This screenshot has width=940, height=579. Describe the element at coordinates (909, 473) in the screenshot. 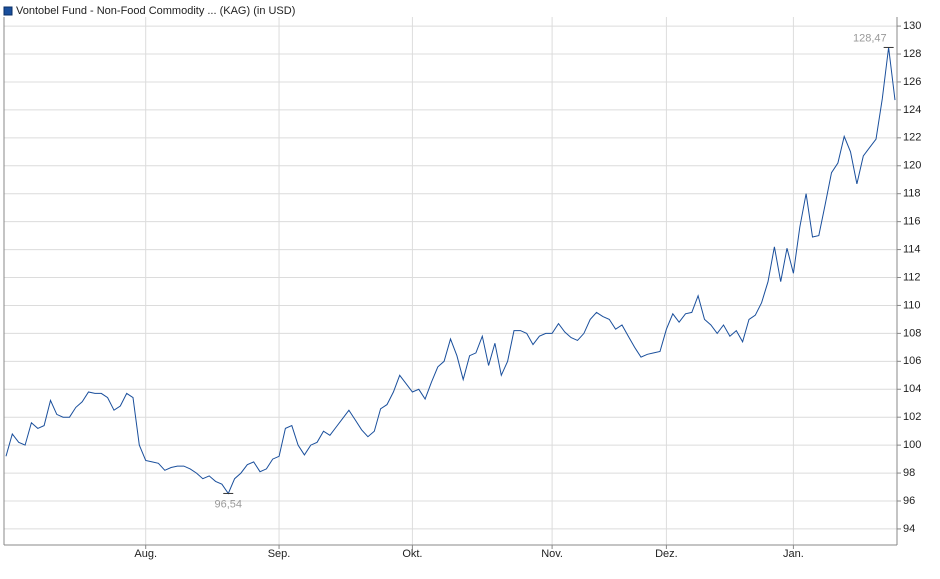

I see `y-tick-label: 98` at that location.